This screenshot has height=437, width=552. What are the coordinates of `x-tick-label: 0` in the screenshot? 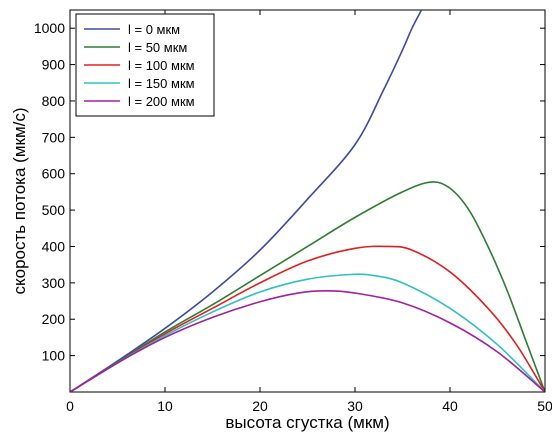 It's located at (70, 406).